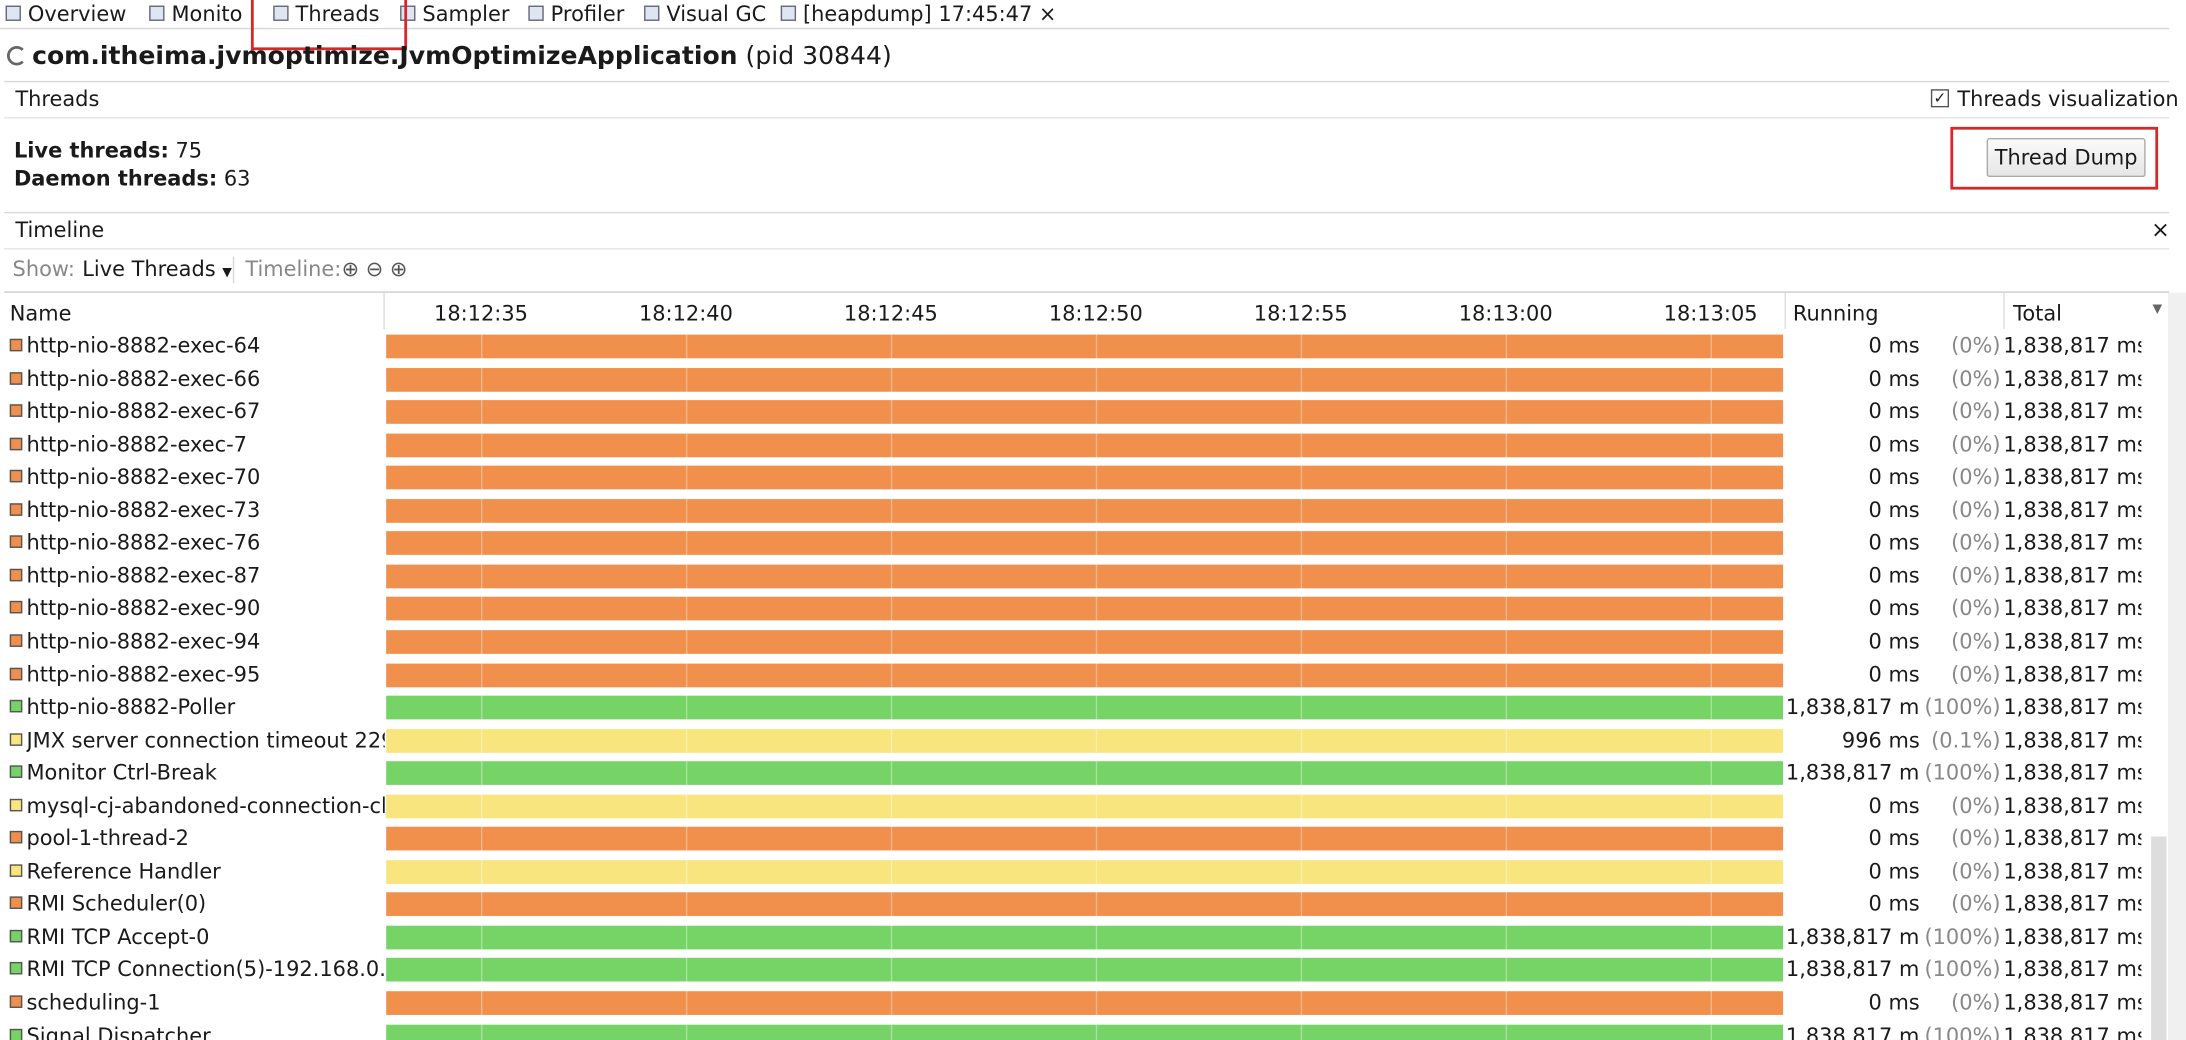  I want to click on zoom-icons: ⊕ ⊖ ⊕, so click(374, 269).